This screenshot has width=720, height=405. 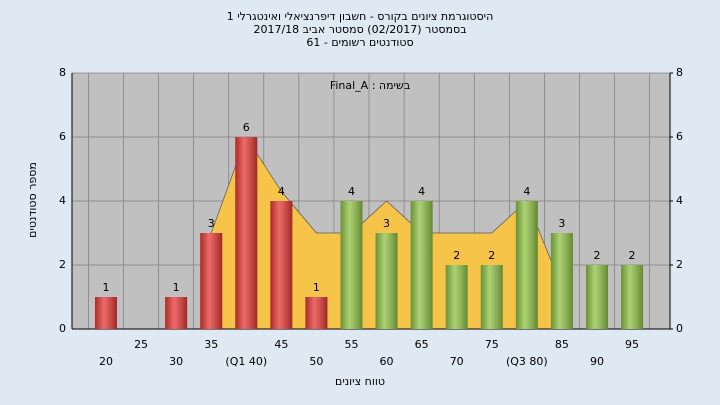 I want to click on y-tick-label: 4, so click(x=62, y=200).